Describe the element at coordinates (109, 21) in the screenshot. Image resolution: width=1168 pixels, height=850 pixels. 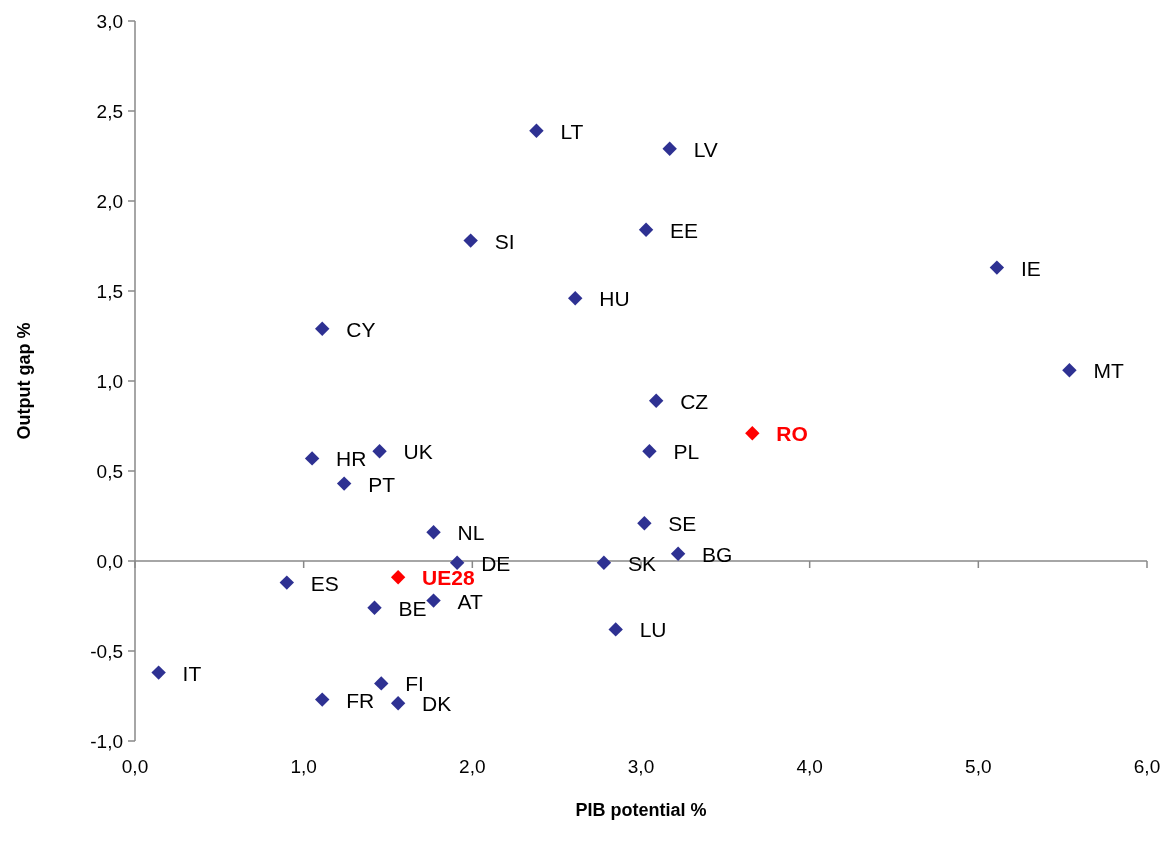
I see `y-tick-label: 3,0` at that location.